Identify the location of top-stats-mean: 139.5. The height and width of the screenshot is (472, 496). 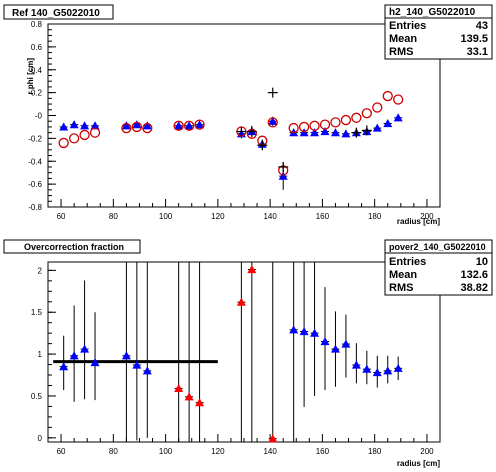
(474, 39).